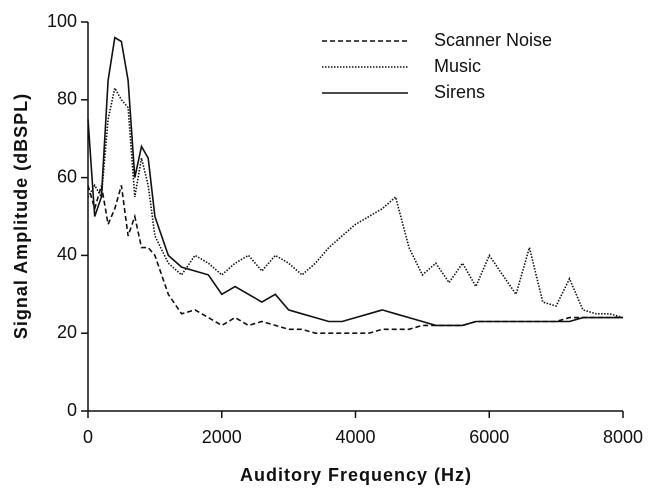  Describe the element at coordinates (67, 176) in the screenshot. I see `y-tick-label: 60` at that location.